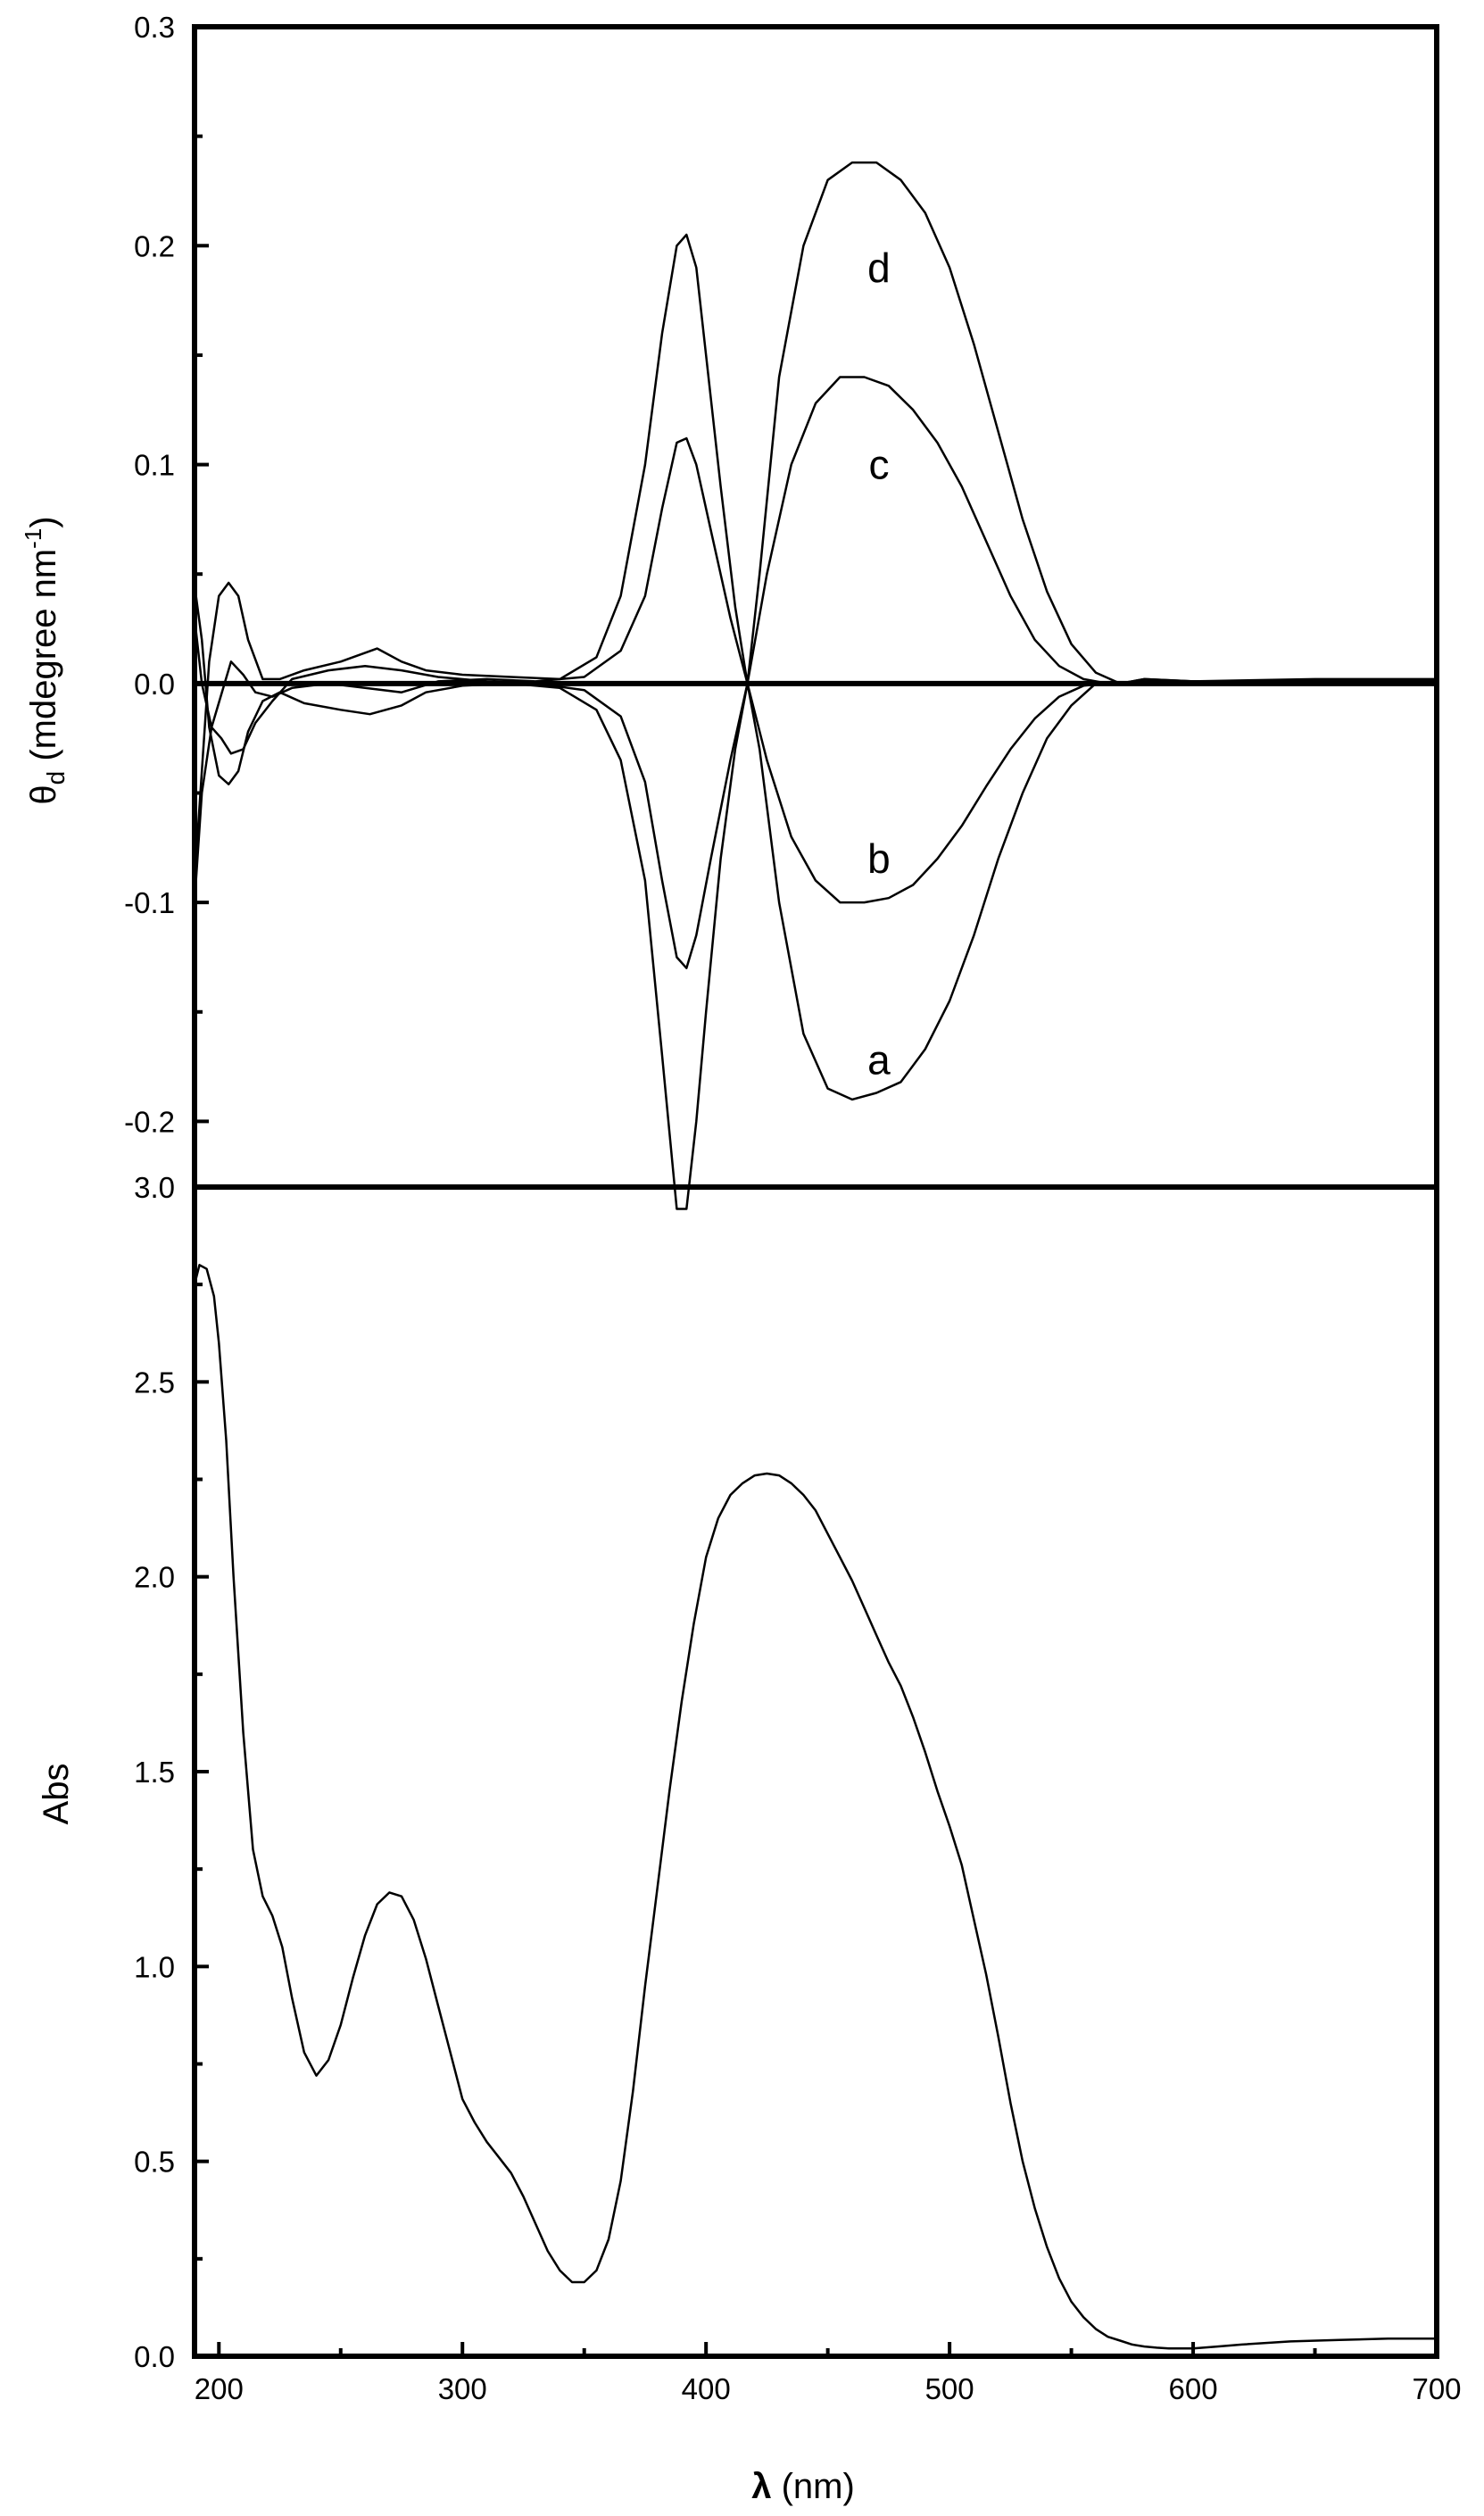 The height and width of the screenshot is (2516, 1484). Describe the element at coordinates (154, 1187) in the screenshot. I see `abs-y-tick-label: 3.0` at that location.